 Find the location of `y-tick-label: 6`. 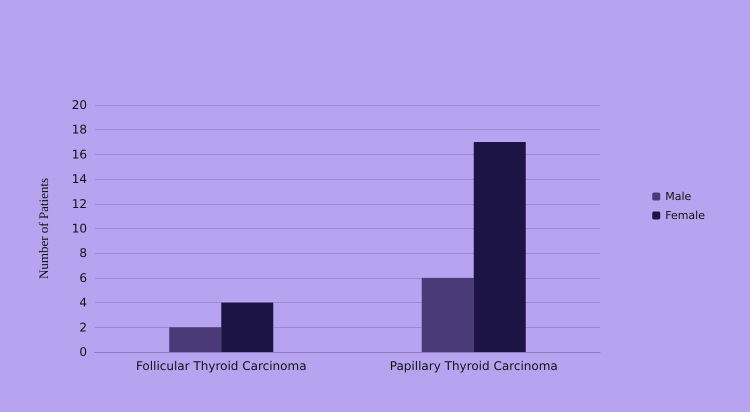

y-tick-label: 6 is located at coordinates (83, 277).